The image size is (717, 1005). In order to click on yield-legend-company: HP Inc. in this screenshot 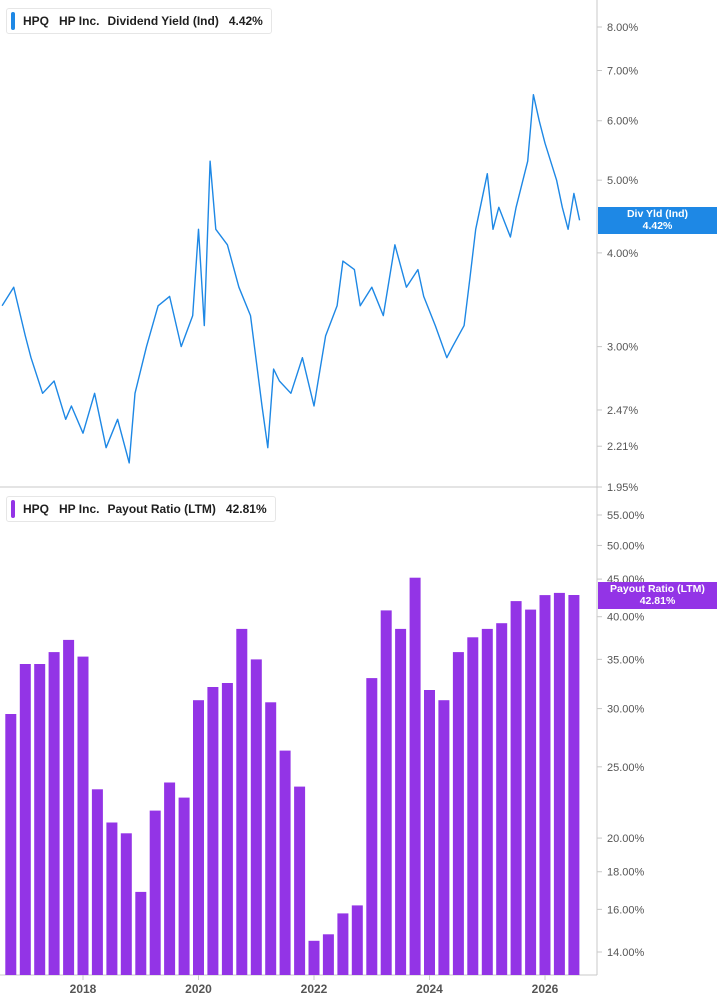, I will do `click(79, 21)`.